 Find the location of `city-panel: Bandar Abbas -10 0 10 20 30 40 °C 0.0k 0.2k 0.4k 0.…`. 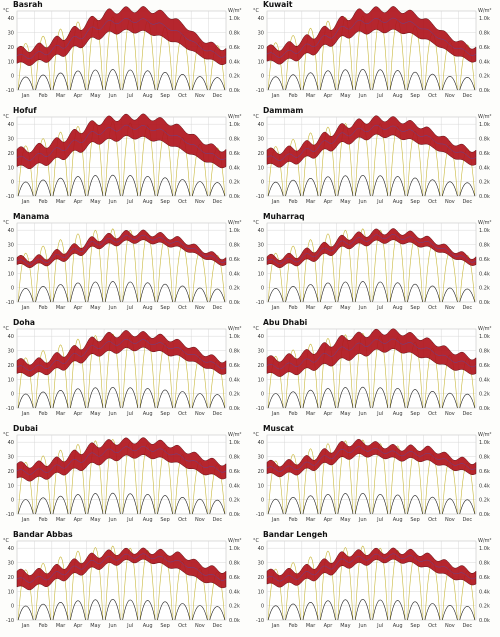

city-panel: Bandar Abbas -10 0 10 20 30 40 °C 0.0k 0.2k 0.4k 0.… is located at coordinates (125, 583).